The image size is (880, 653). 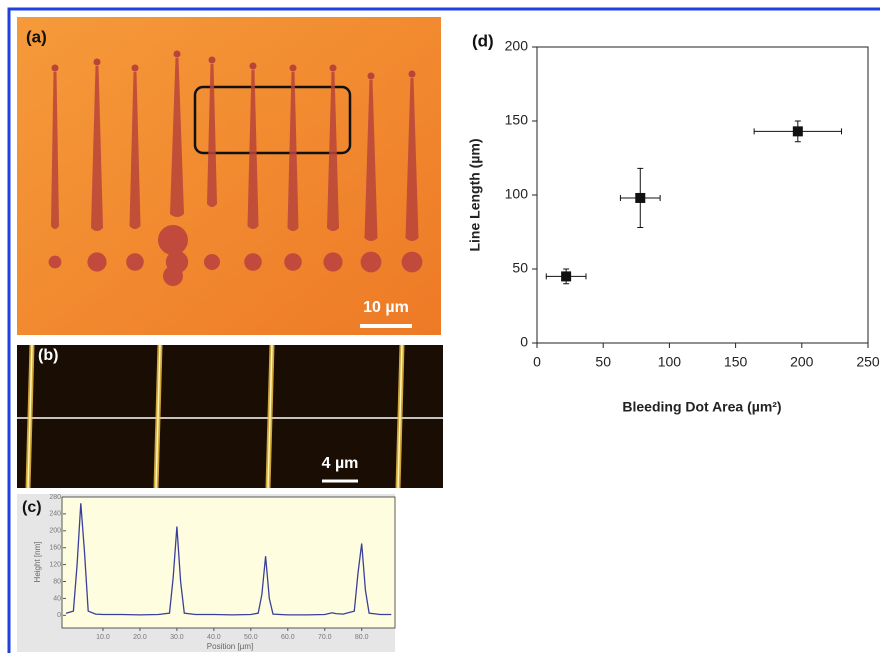 I want to click on afm-image, so click(x=230, y=416).